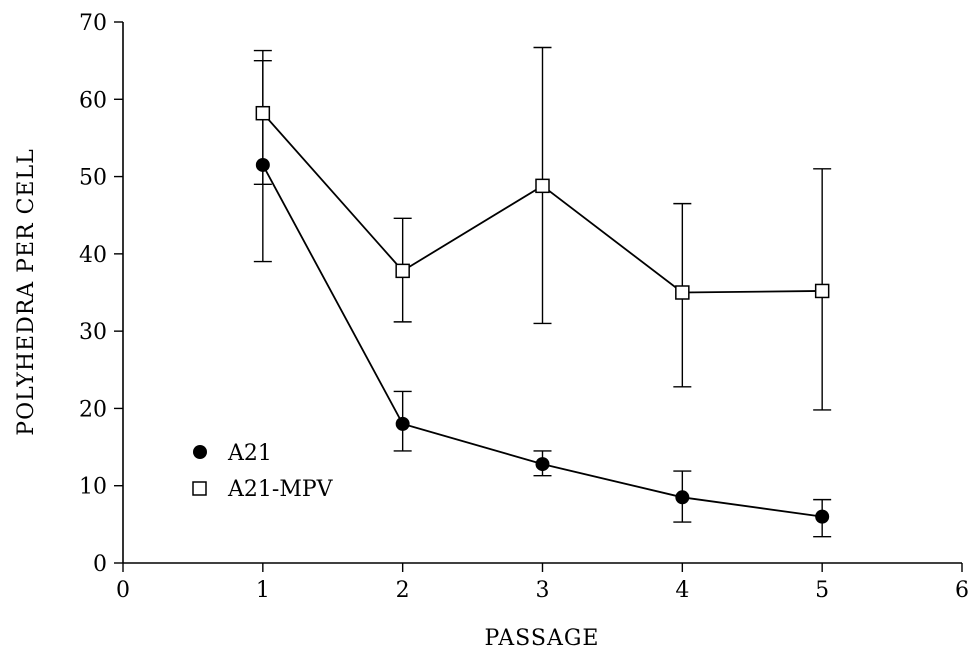 The width and height of the screenshot is (973, 656). I want to click on y-tick-label: 50, so click(93, 178).